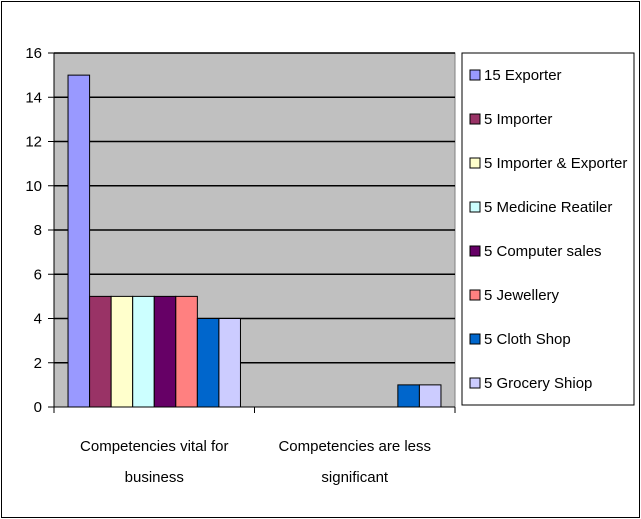 The height and width of the screenshot is (519, 641). I want to click on y-tick-label: 4, so click(38, 319).